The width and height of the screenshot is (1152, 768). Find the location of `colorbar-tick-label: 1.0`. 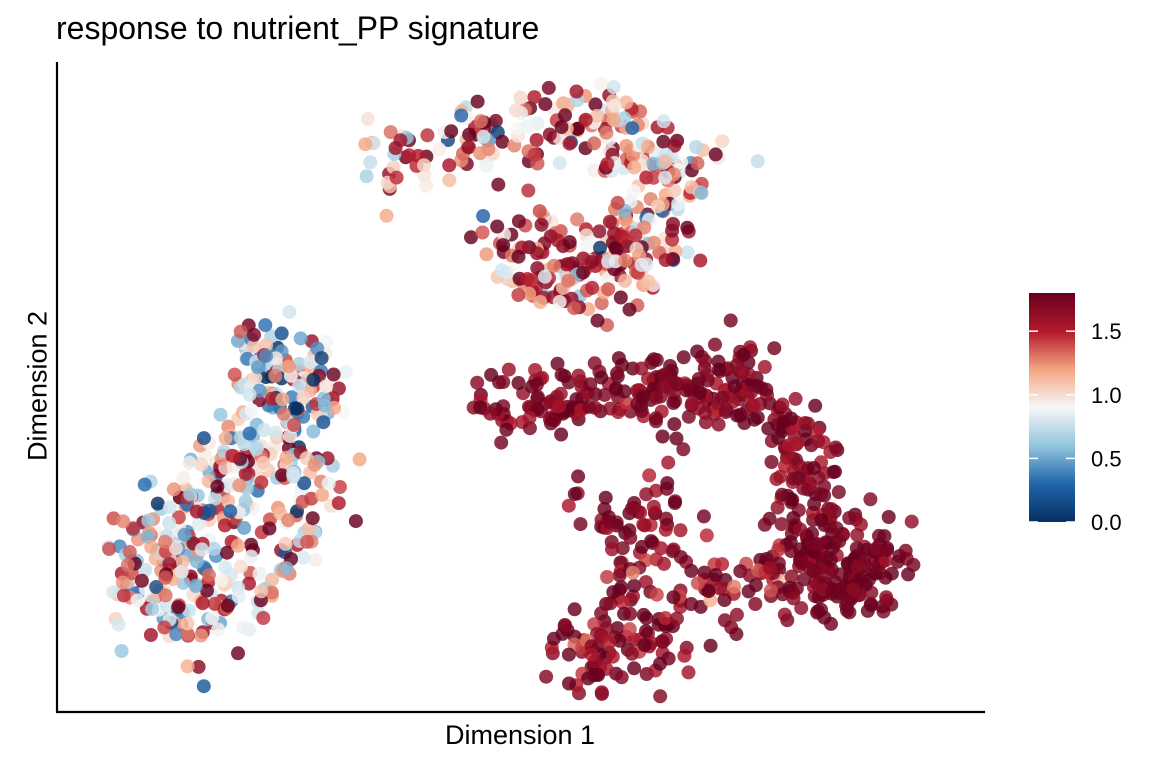

colorbar-tick-label: 1.0 is located at coordinates (1106, 395).